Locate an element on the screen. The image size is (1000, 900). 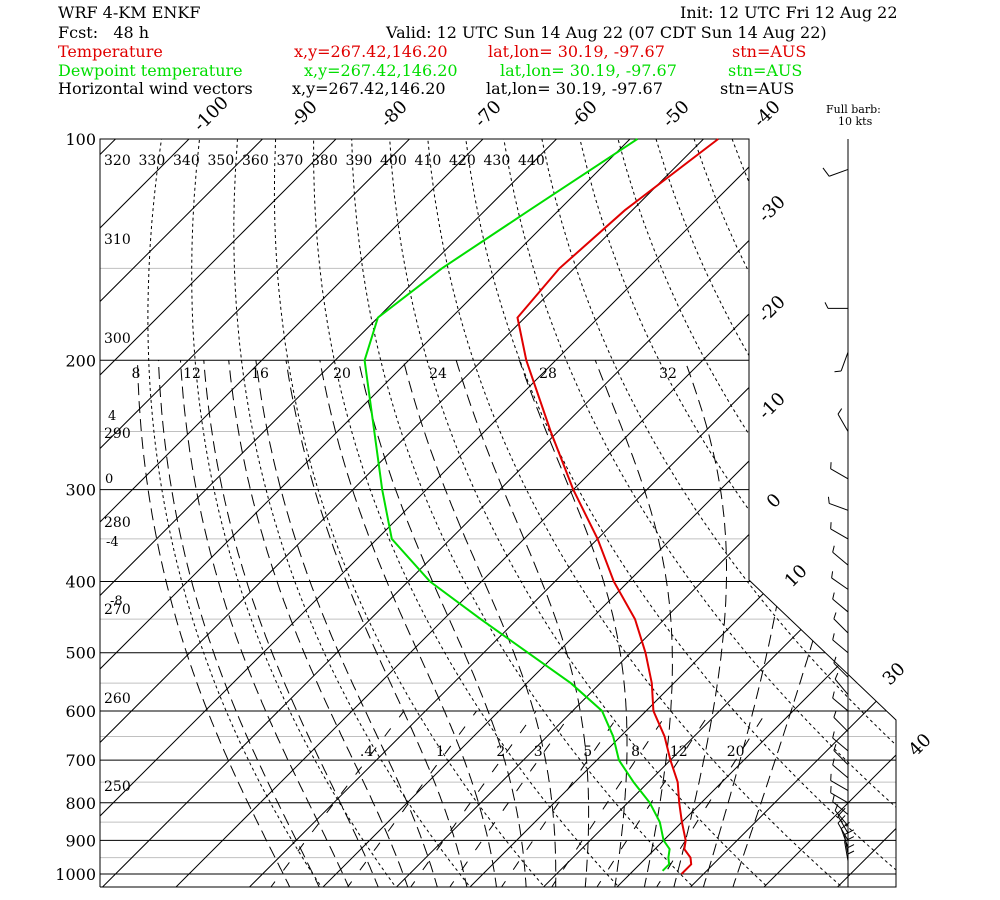
mixing-ratio-label: .4 is located at coordinates (366, 752).